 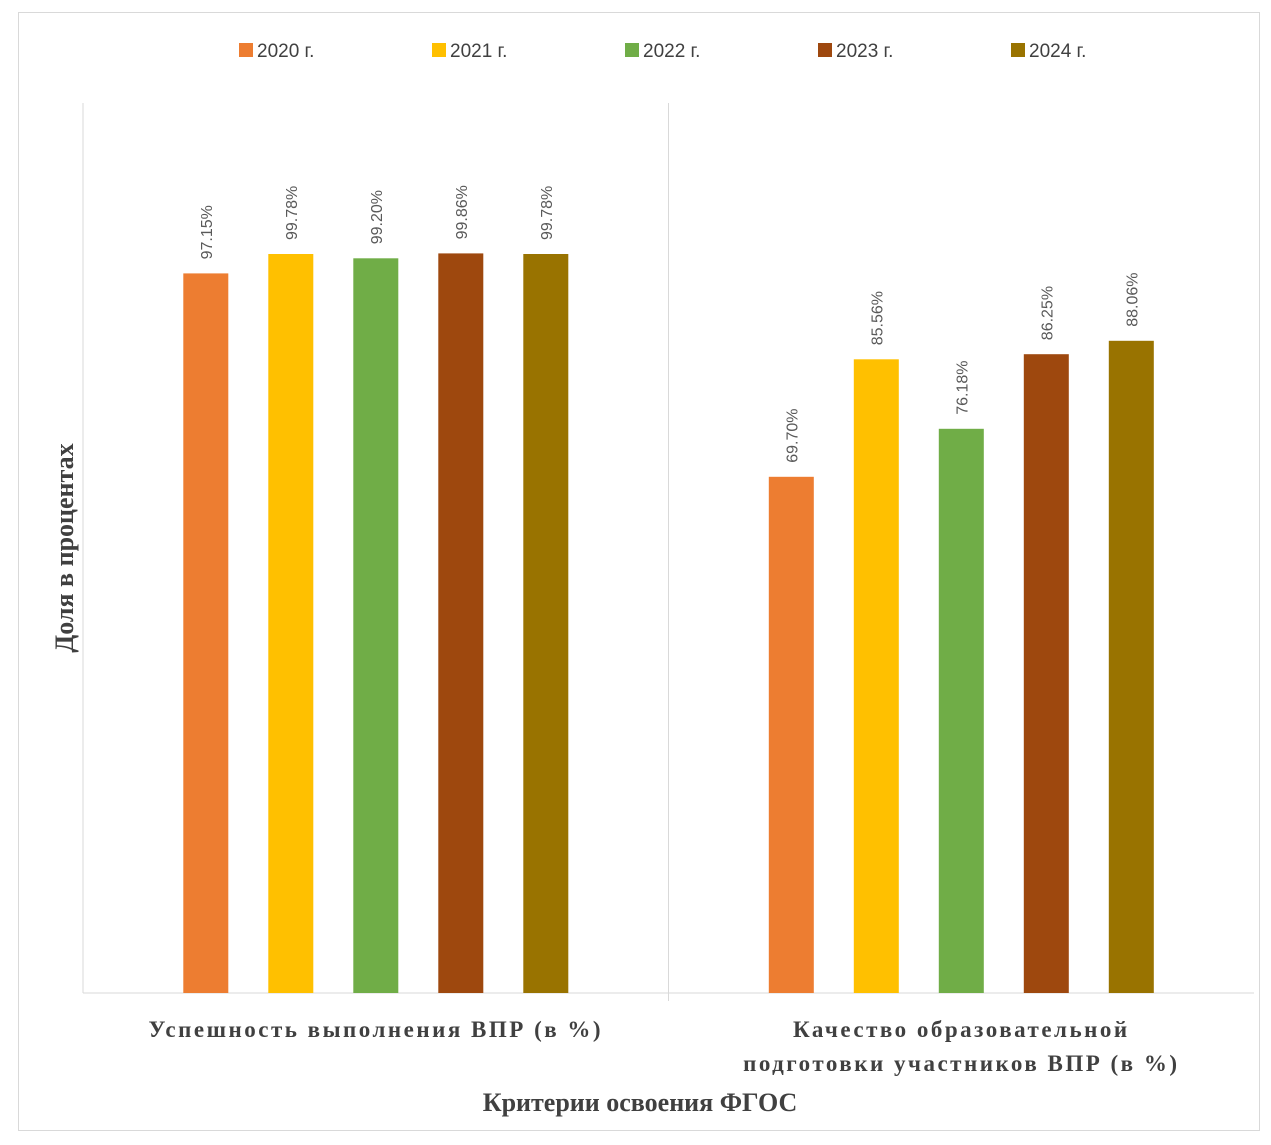 What do you see at coordinates (961, 1029) in the screenshot?
I see `category-label: Качество образовательной` at bounding box center [961, 1029].